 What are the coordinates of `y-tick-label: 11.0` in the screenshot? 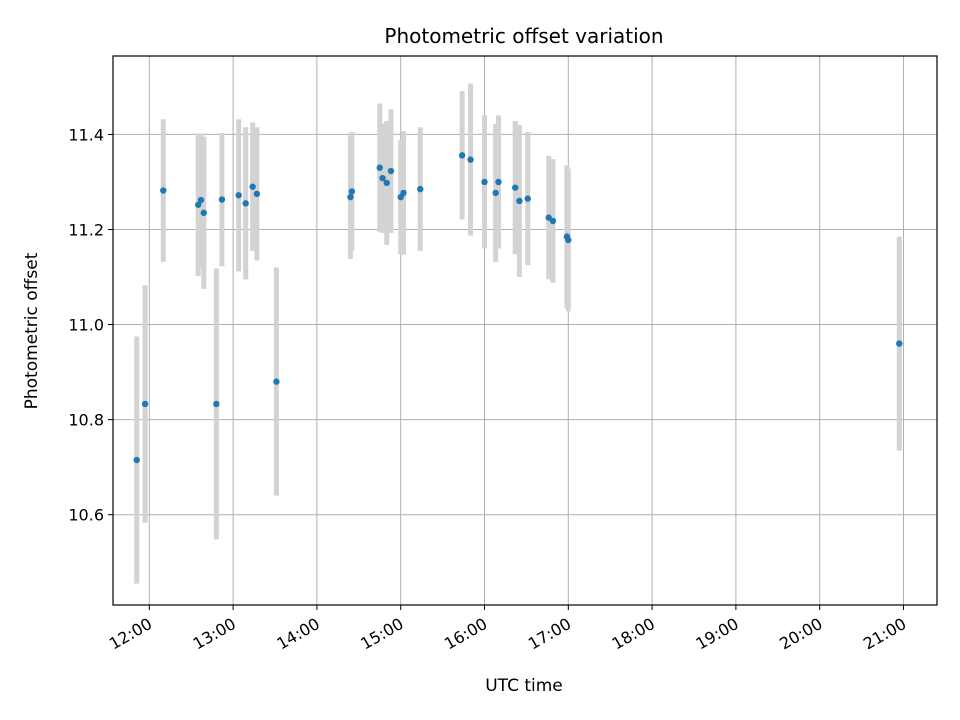 It's located at (86, 325).